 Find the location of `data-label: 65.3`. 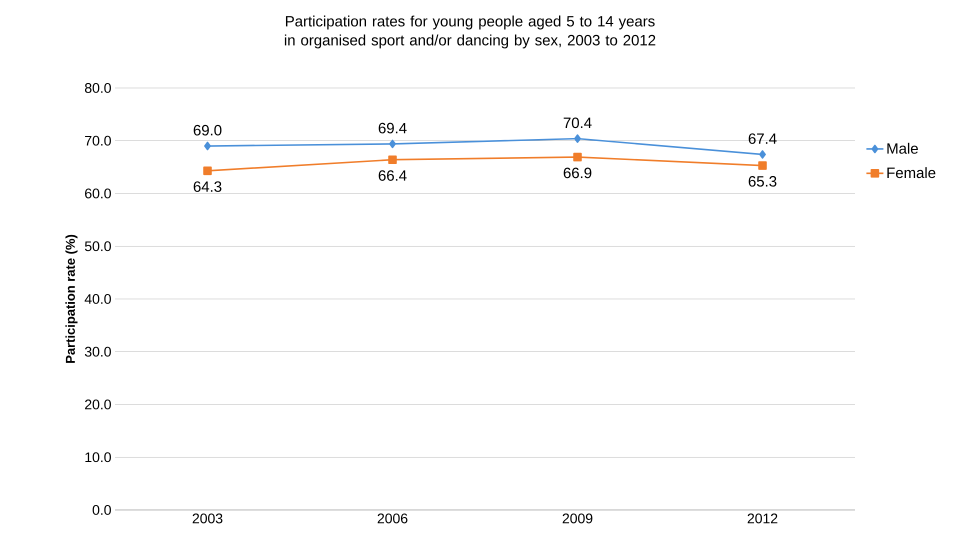

data-label: 65.3 is located at coordinates (762, 181).